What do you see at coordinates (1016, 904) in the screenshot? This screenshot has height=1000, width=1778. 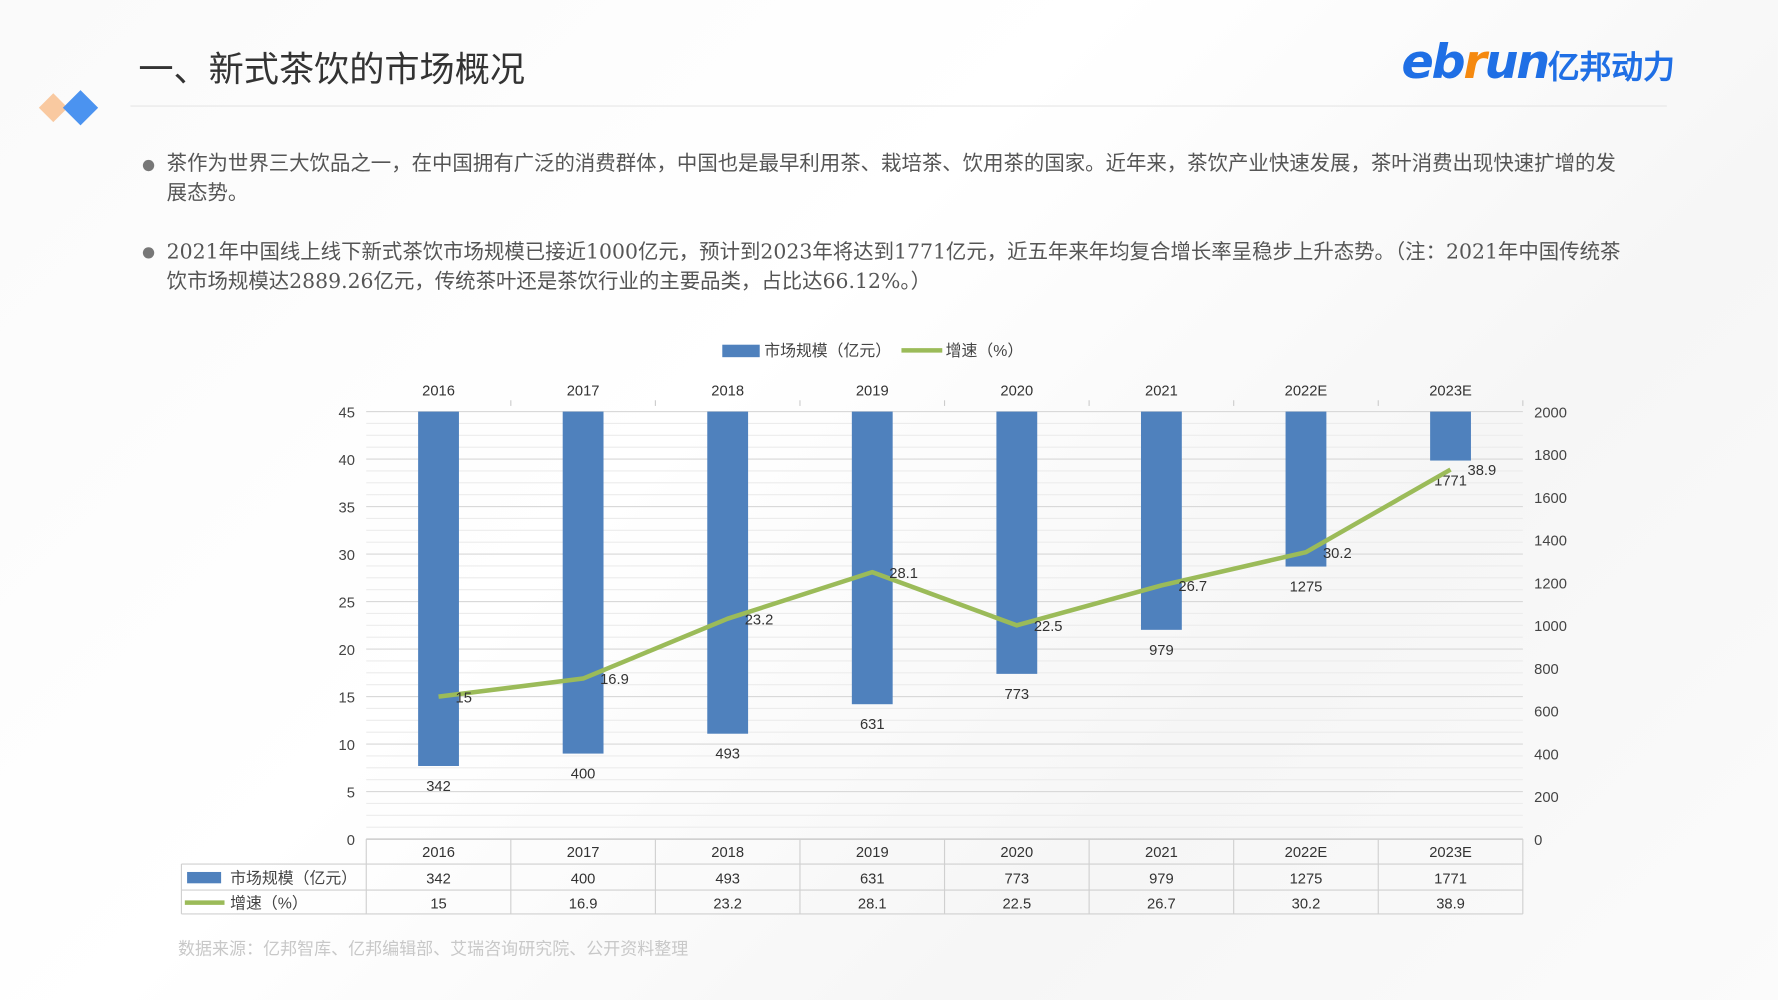 I see `table-cell-growth: 22.5` at bounding box center [1016, 904].